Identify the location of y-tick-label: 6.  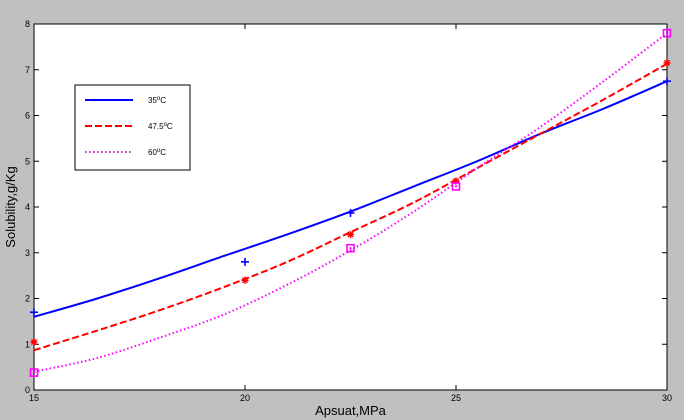
(27, 116).